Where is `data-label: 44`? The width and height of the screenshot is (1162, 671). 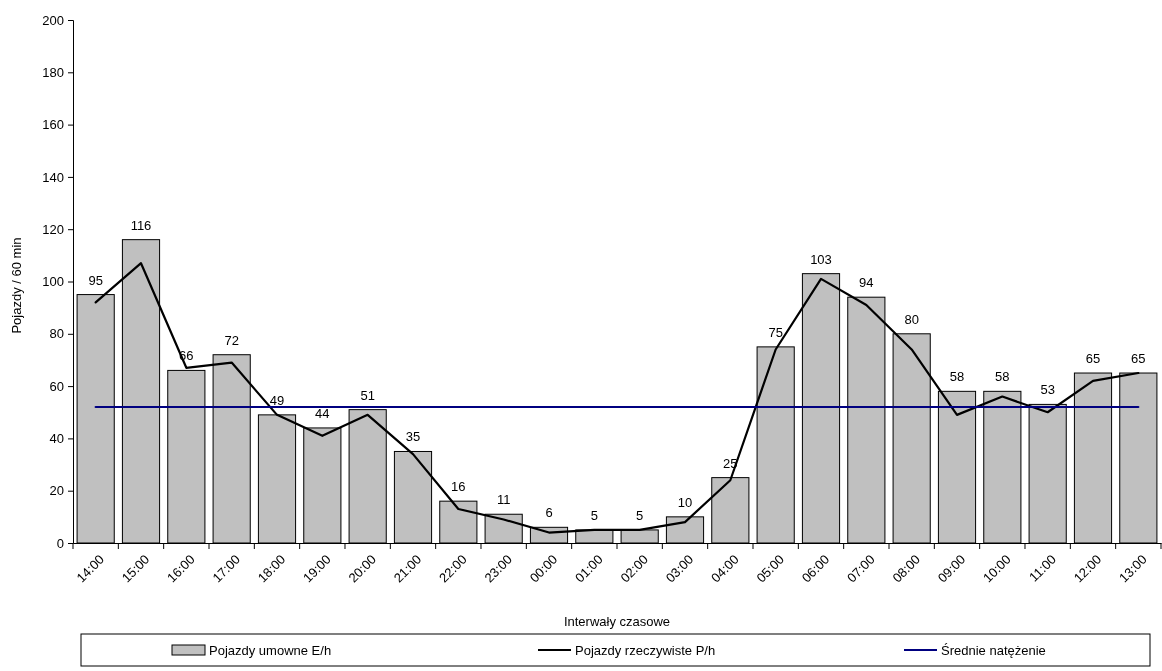 data-label: 44 is located at coordinates (322, 413).